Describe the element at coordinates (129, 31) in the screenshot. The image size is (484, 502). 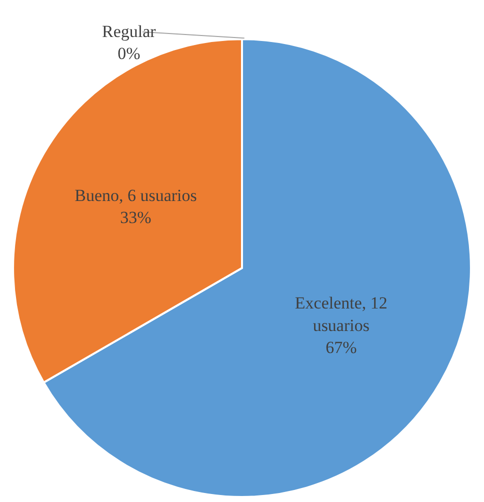
I see `category-label: Regular` at that location.